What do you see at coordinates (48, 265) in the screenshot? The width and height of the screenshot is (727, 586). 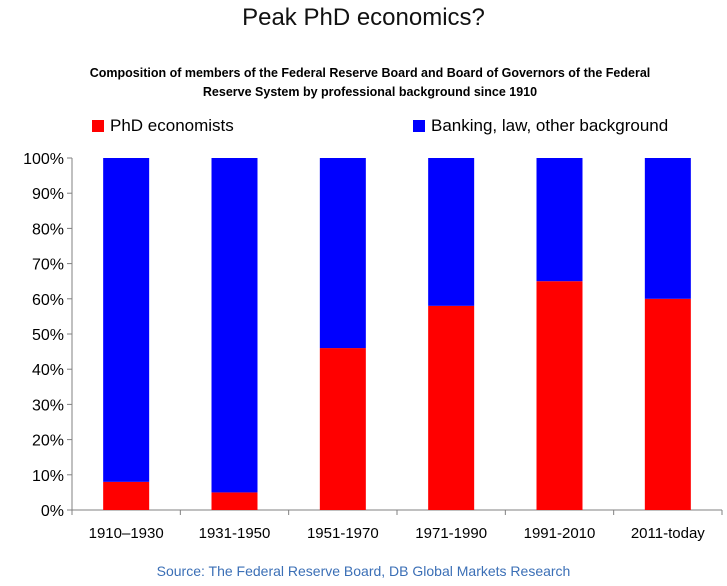 I see `y-tick-label: 70%` at bounding box center [48, 265].